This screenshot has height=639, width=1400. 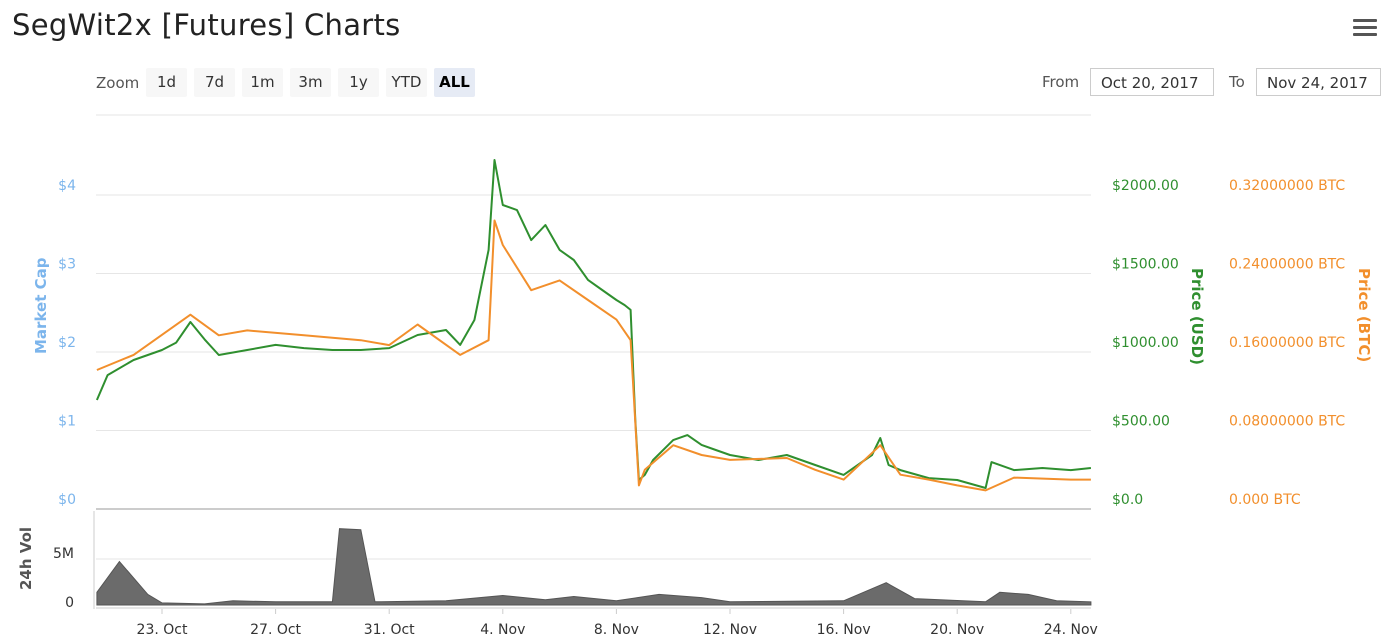 What do you see at coordinates (67, 265) in the screenshot?
I see `market-cap-tick: $3` at bounding box center [67, 265].